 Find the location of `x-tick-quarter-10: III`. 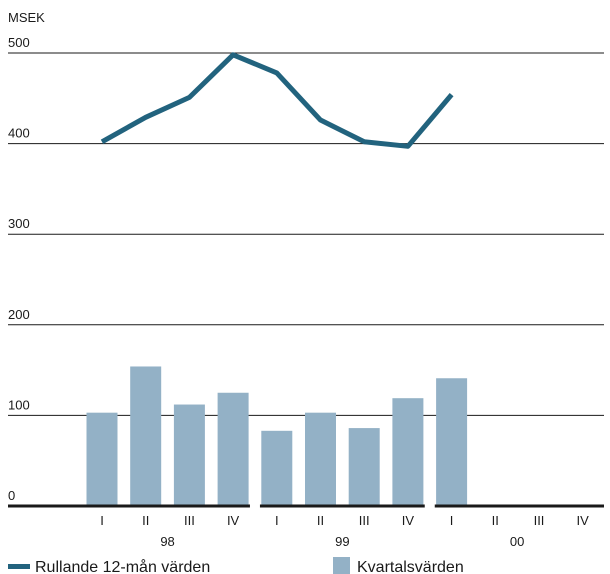

x-tick-quarter-10: III is located at coordinates (539, 520).